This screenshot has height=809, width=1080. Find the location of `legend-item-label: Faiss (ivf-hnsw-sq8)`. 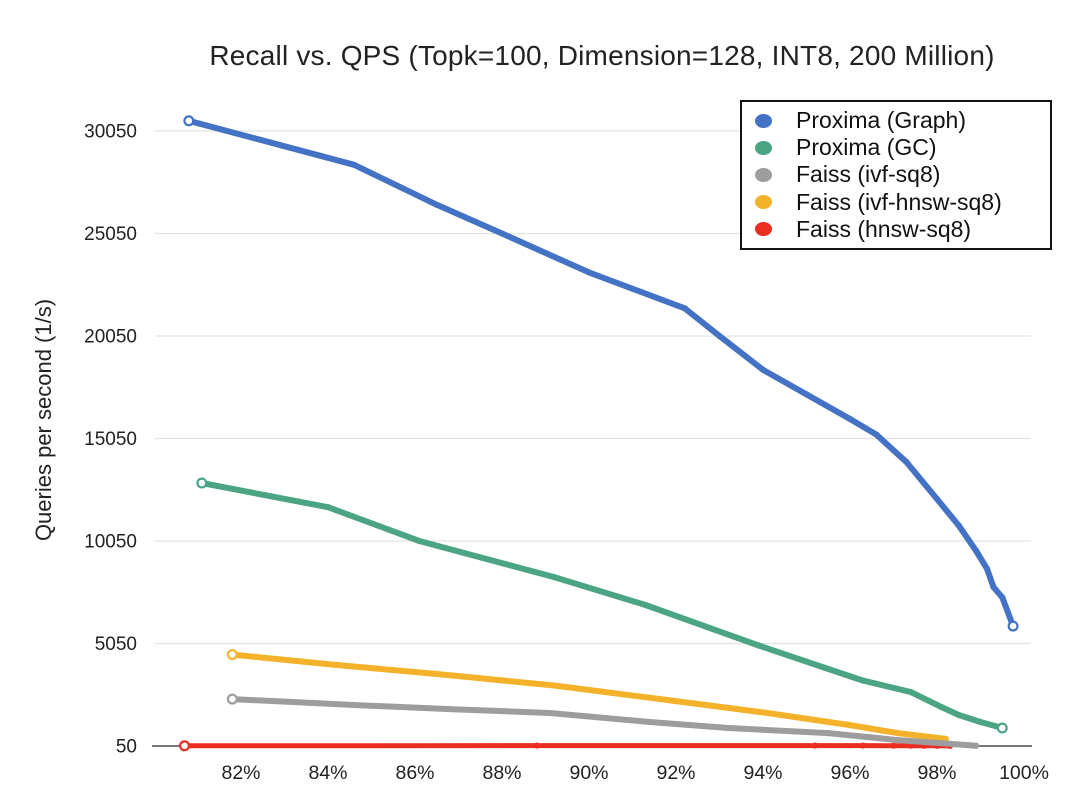

legend-item-label: Faiss (ivf-hnsw-sq8) is located at coordinates (899, 201).